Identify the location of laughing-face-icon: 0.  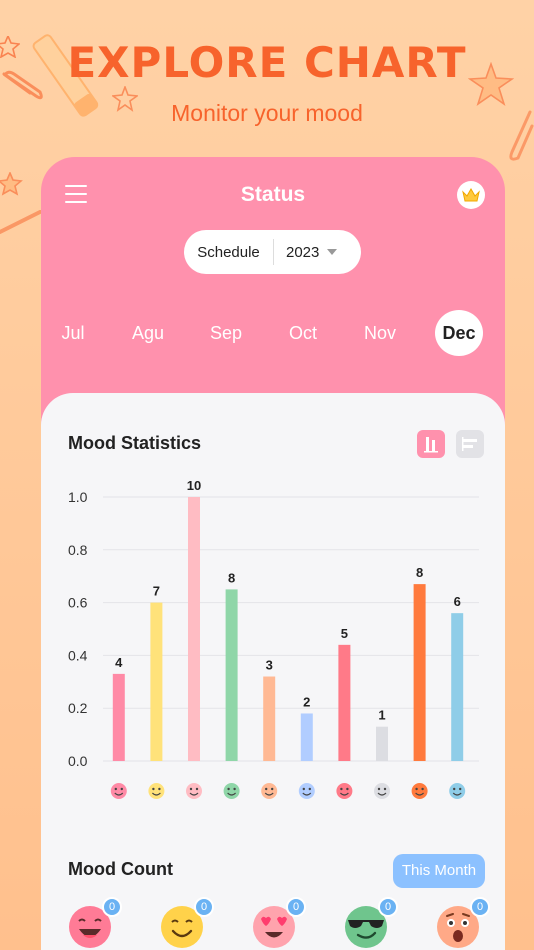
(95, 923).